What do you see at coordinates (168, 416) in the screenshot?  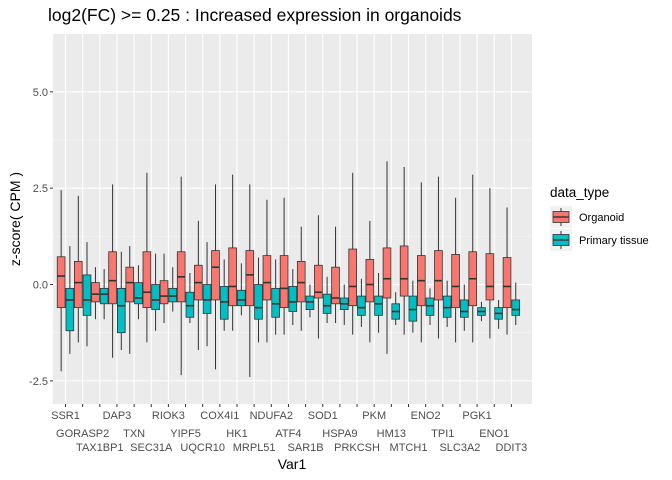 I see `x-tick-label: RIOK3` at bounding box center [168, 416].